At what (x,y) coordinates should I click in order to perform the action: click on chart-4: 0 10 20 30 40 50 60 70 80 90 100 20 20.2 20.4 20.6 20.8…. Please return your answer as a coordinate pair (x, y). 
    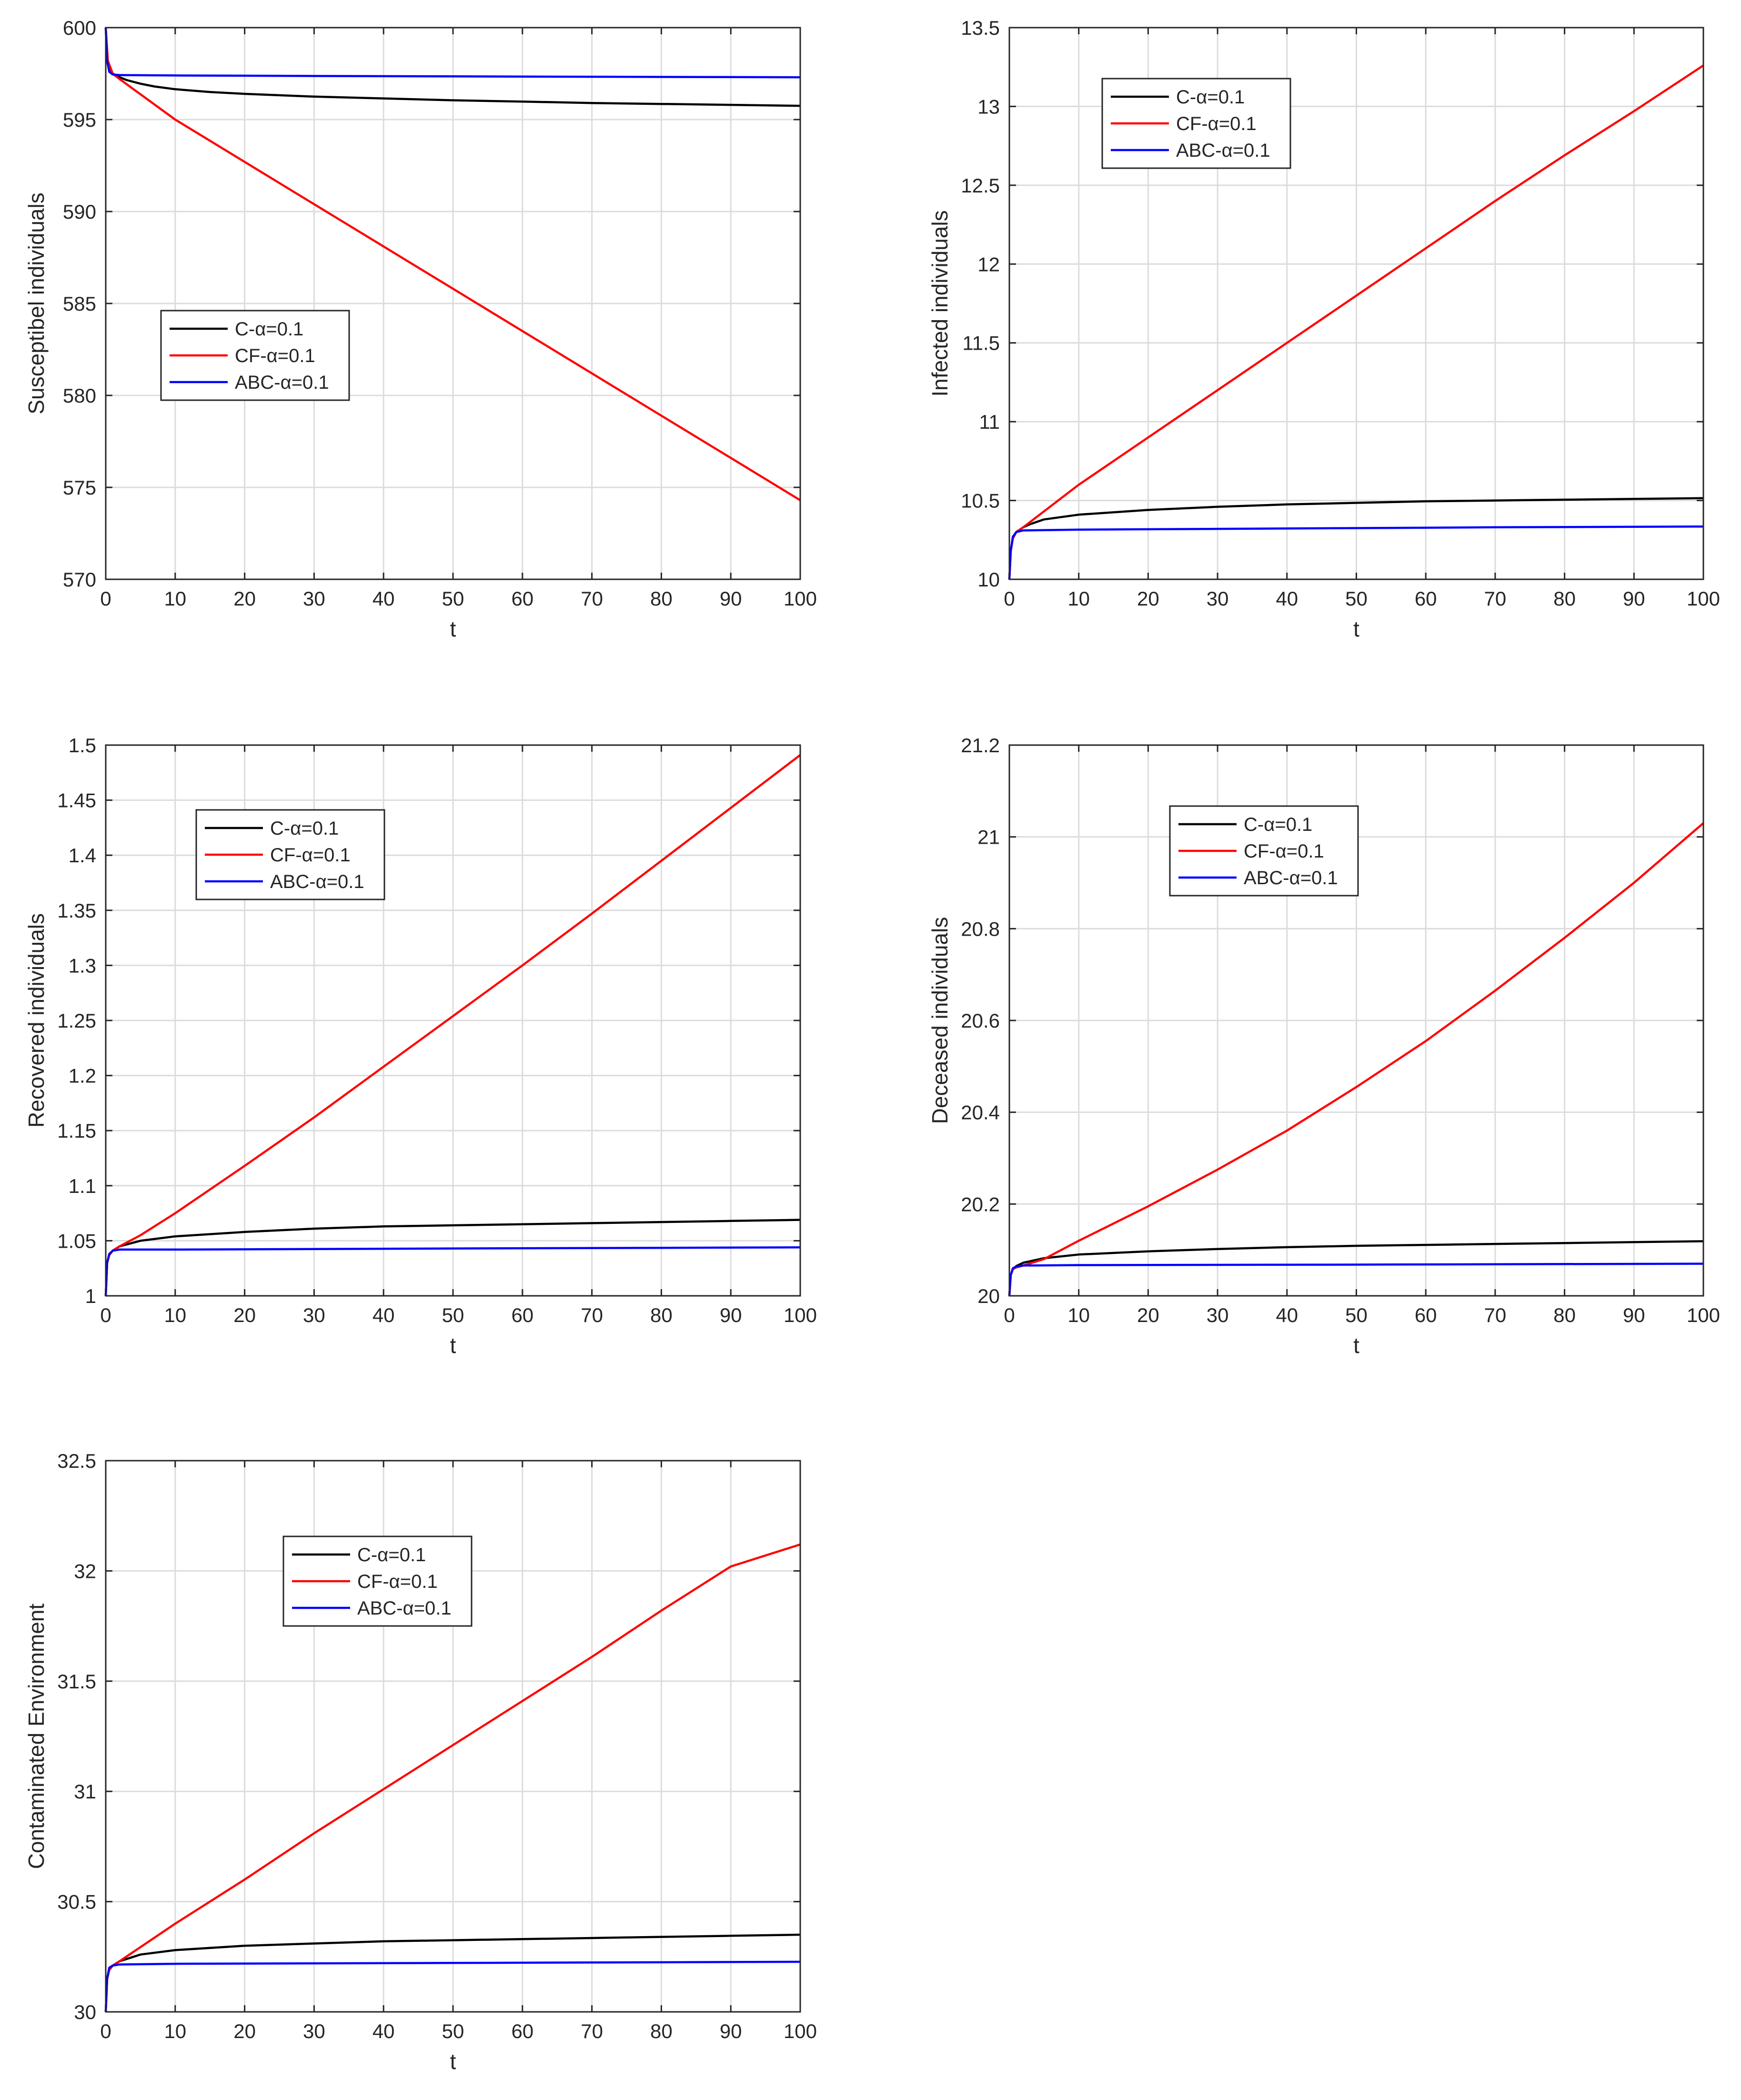
    Looking at the image, I should click on (1323, 1046).